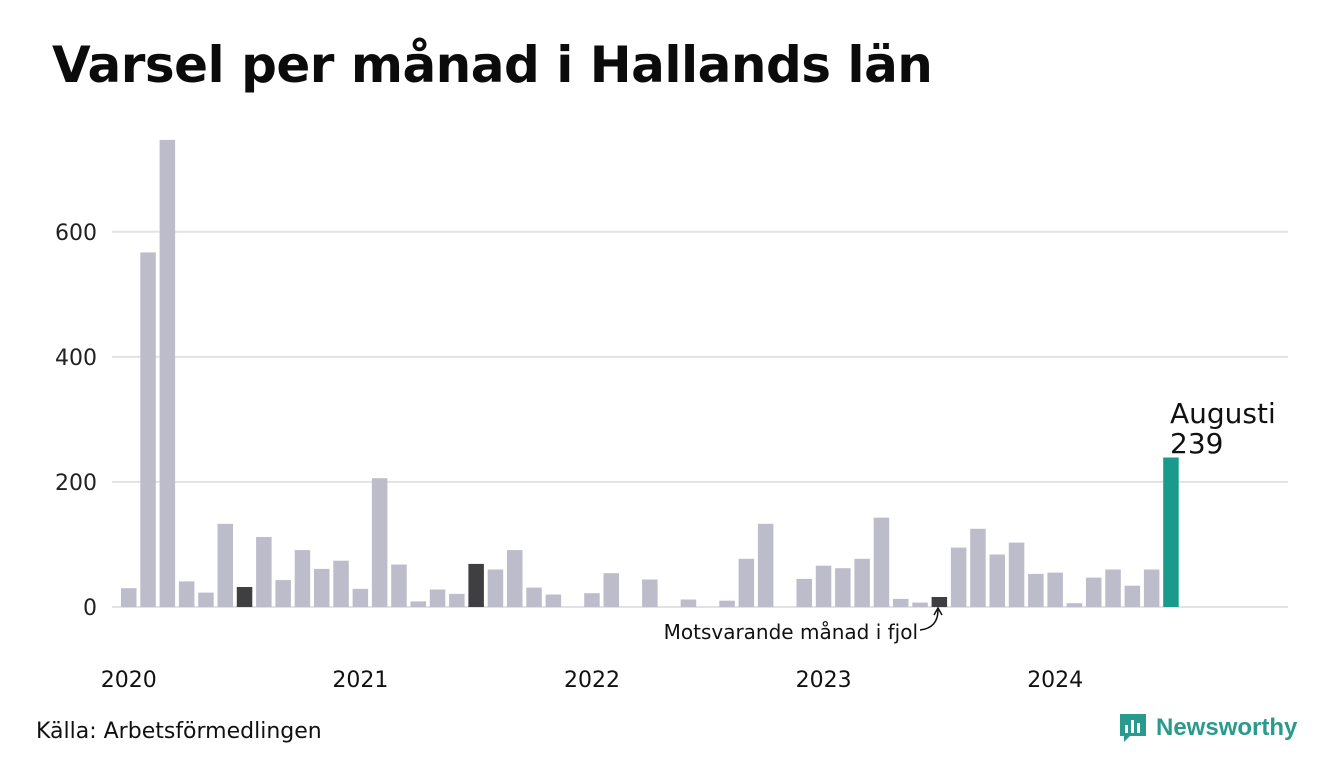 The image size is (1340, 780). What do you see at coordinates (1171, 532) in the screenshot?
I see `bar-highlight` at bounding box center [1171, 532].